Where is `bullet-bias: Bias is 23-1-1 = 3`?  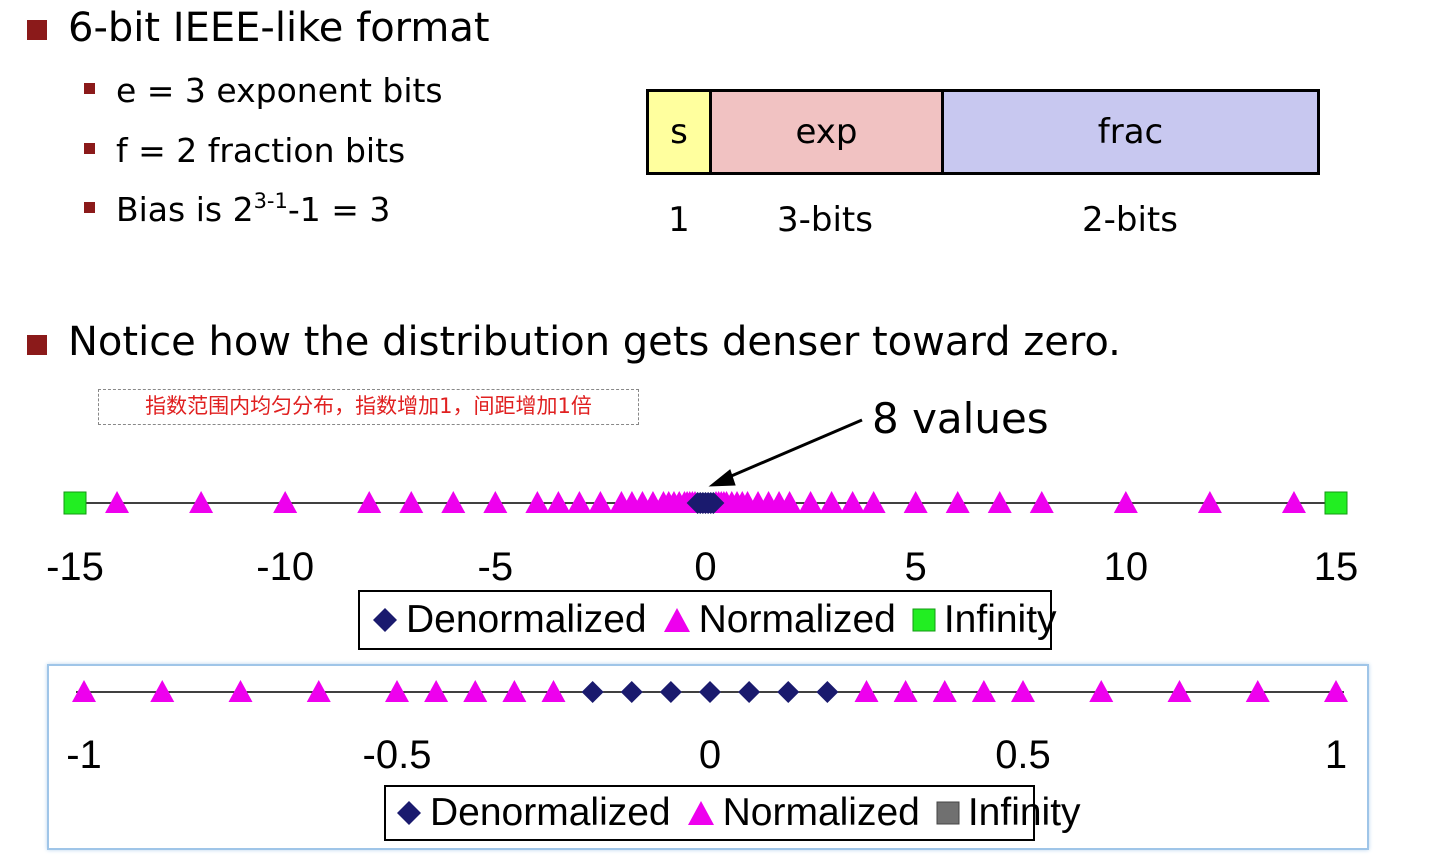
bullet-bias: Bias is 23-1-1 = 3 is located at coordinates (253, 210).